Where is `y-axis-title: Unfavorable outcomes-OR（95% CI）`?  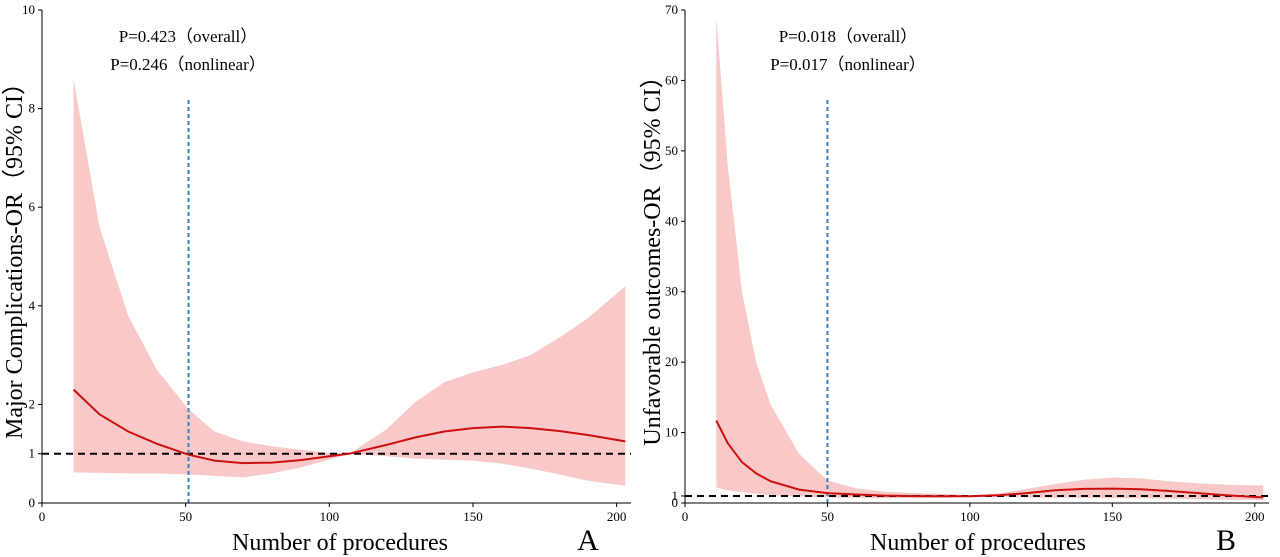
y-axis-title: Unfavorable outcomes-OR（95% CI） is located at coordinates (653, 254).